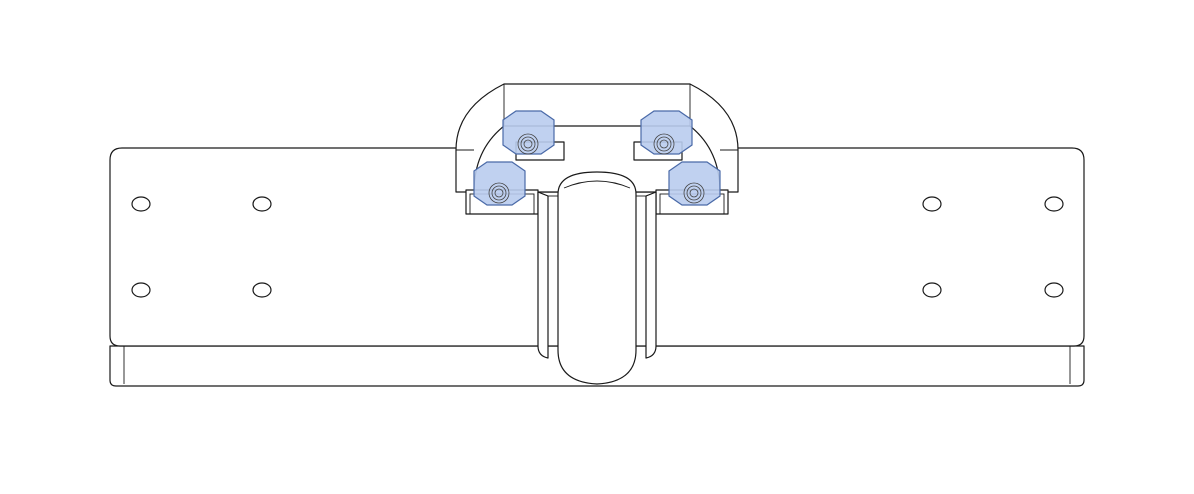 The height and width of the screenshot is (494, 1194). What do you see at coordinates (597, 278) in the screenshot?
I see `rod` at bounding box center [597, 278].